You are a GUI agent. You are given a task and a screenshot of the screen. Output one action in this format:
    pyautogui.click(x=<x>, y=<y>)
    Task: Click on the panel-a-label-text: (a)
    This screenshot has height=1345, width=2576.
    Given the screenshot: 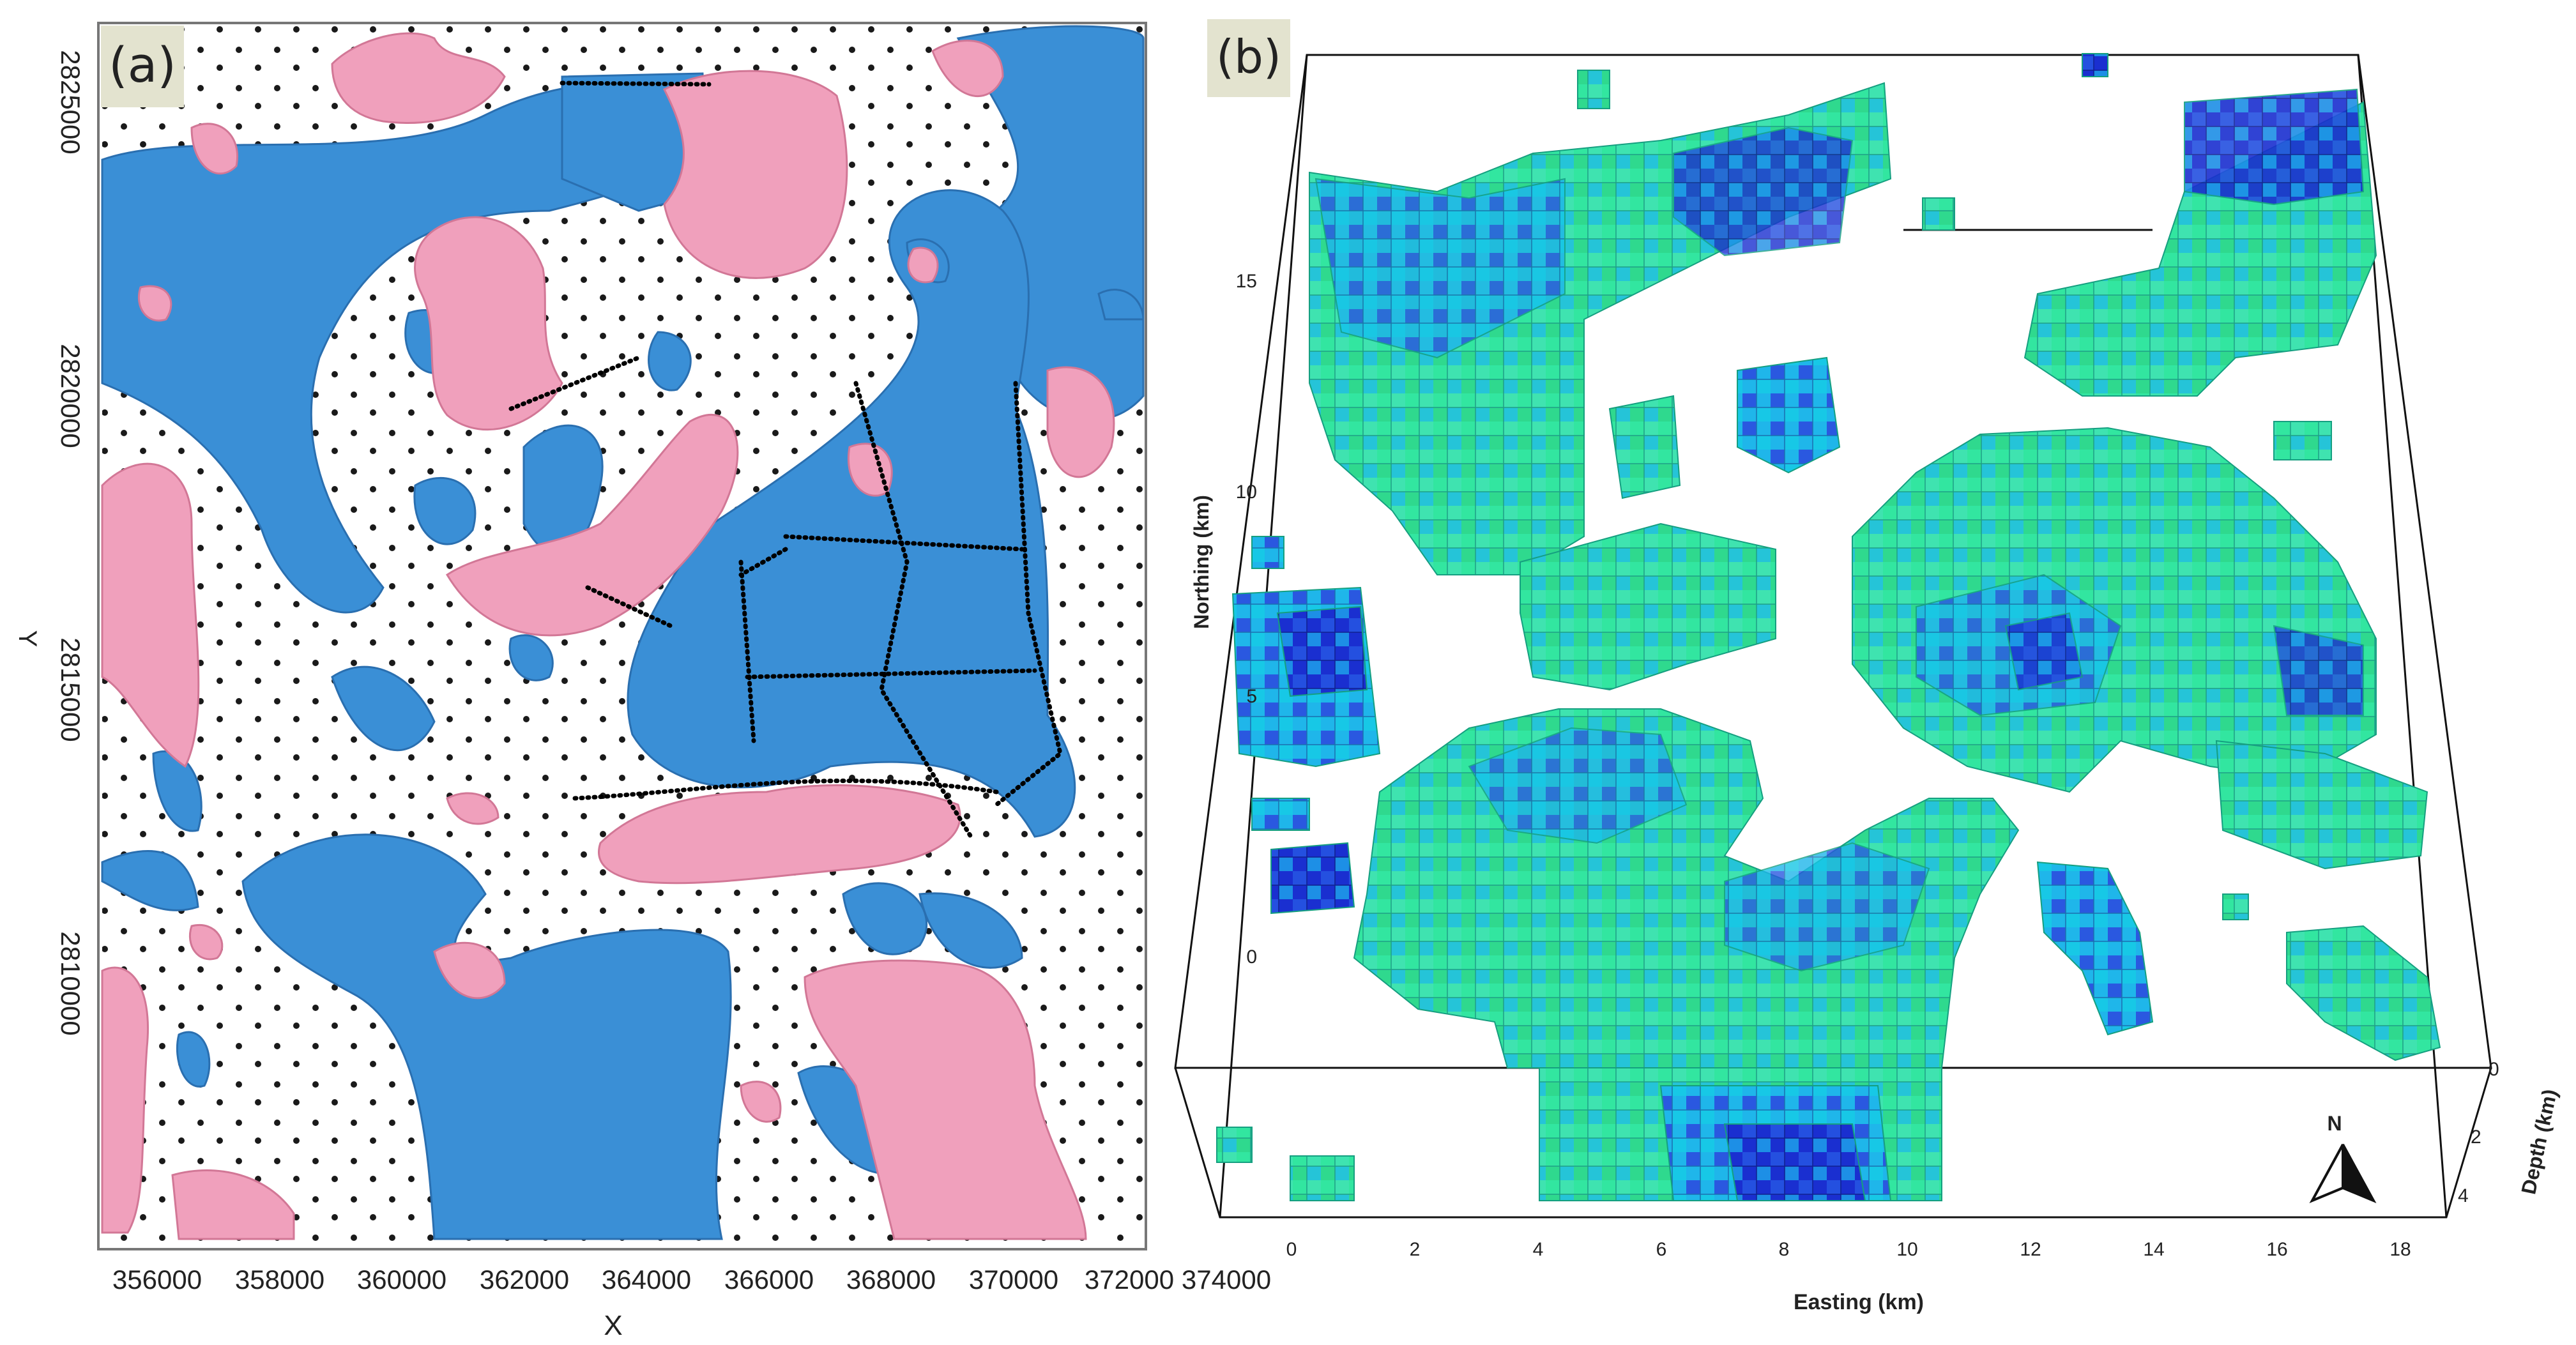 What is the action you would take?
    pyautogui.click(x=142, y=64)
    